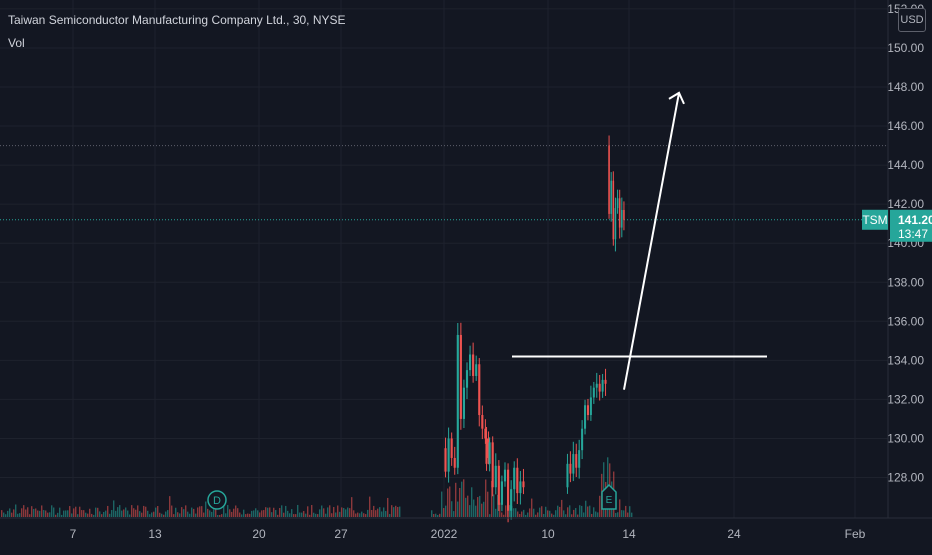  I want to click on time-tick-label: Feb, so click(855, 534).